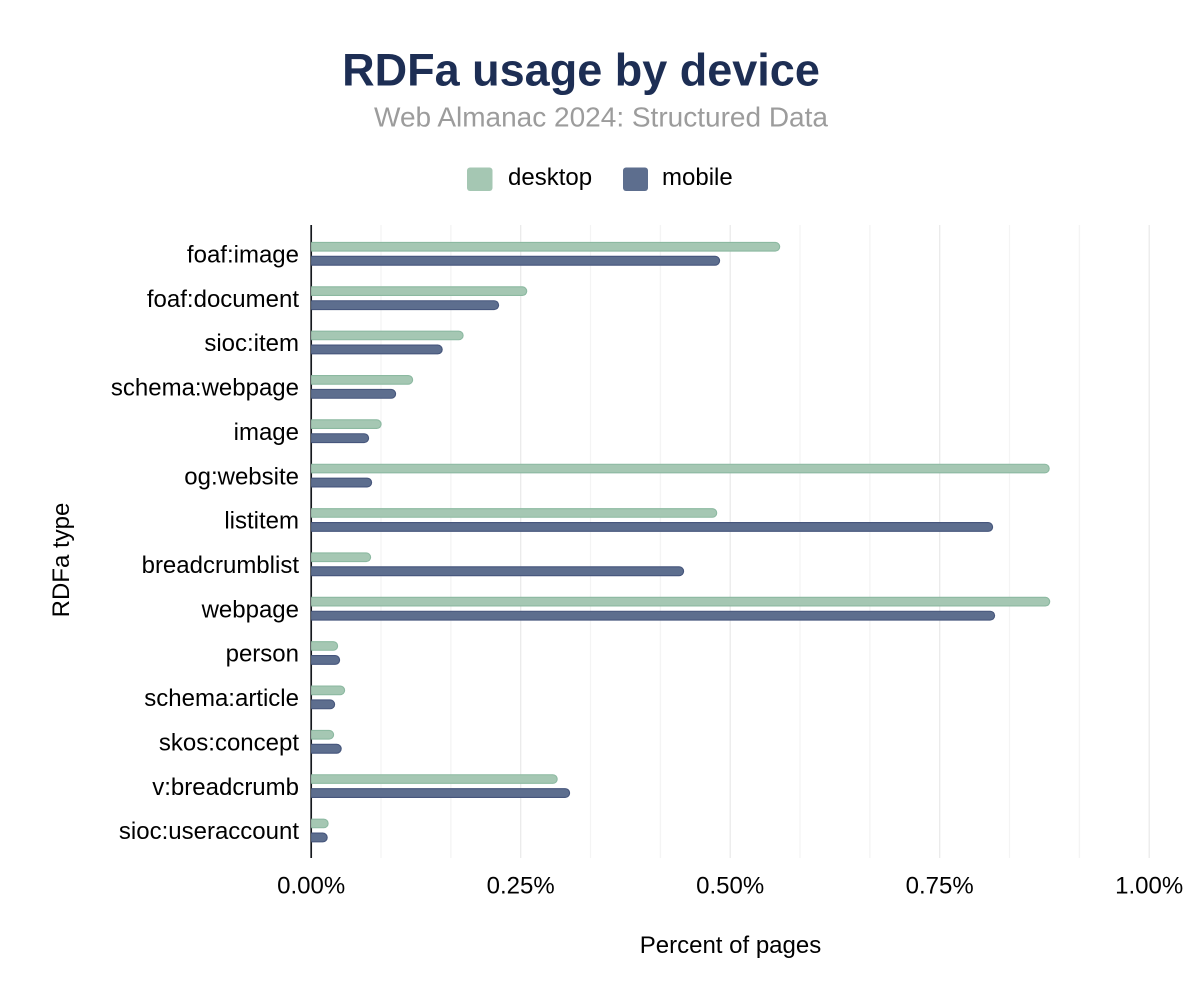 The width and height of the screenshot is (1200, 1008). I want to click on svg-text: listitem, so click(261, 521).